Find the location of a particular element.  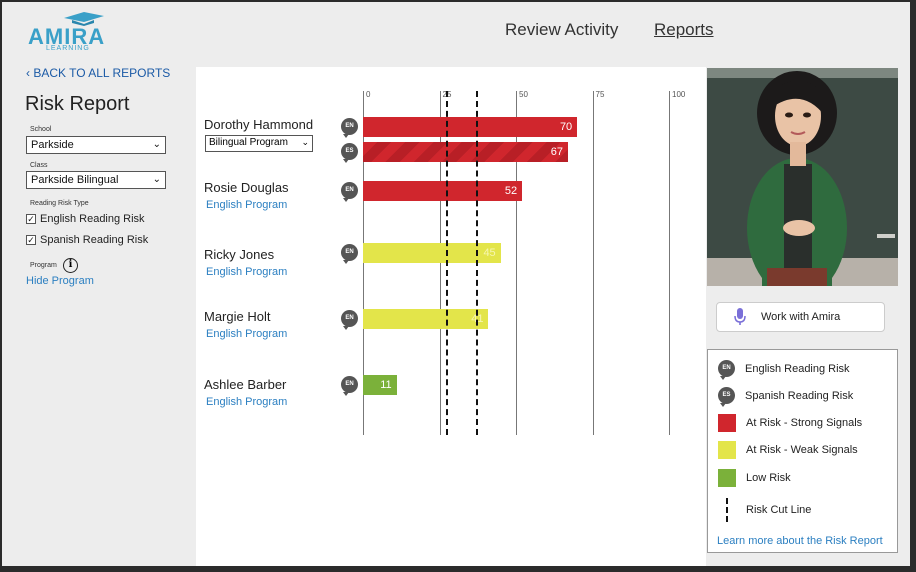

legend-weak-signals: At Risk - Weak Signals is located at coordinates (788, 450).